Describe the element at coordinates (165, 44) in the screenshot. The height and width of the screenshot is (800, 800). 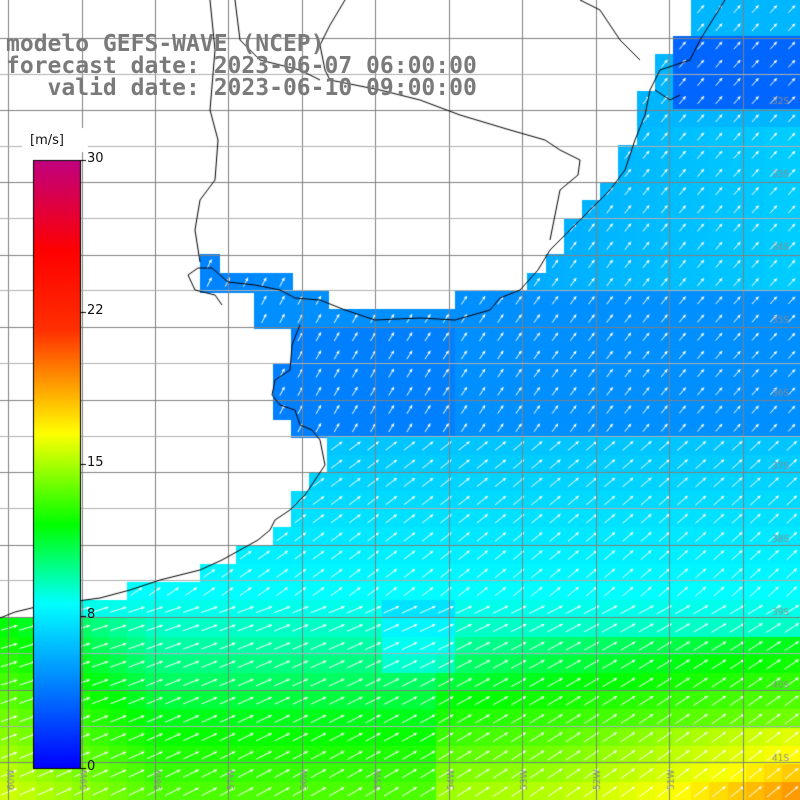
I see `title-model: modelo GEFS-WAVE (NCEP)` at that location.